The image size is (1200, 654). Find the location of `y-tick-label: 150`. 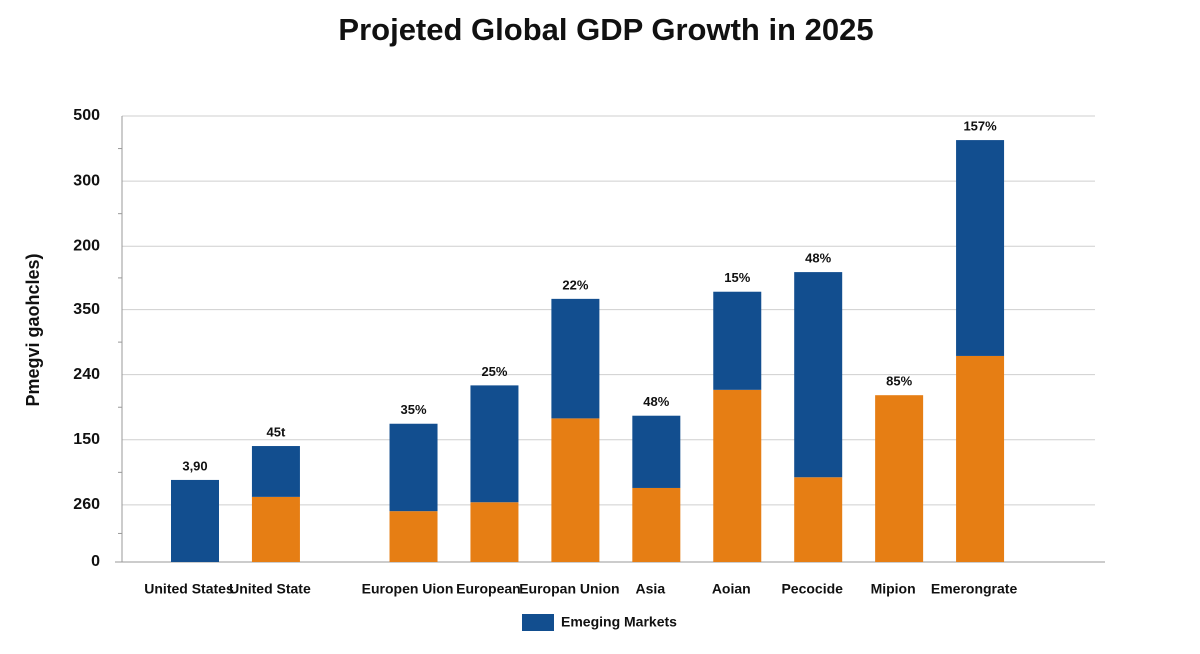

y-tick-label: 150 is located at coordinates (86, 439).